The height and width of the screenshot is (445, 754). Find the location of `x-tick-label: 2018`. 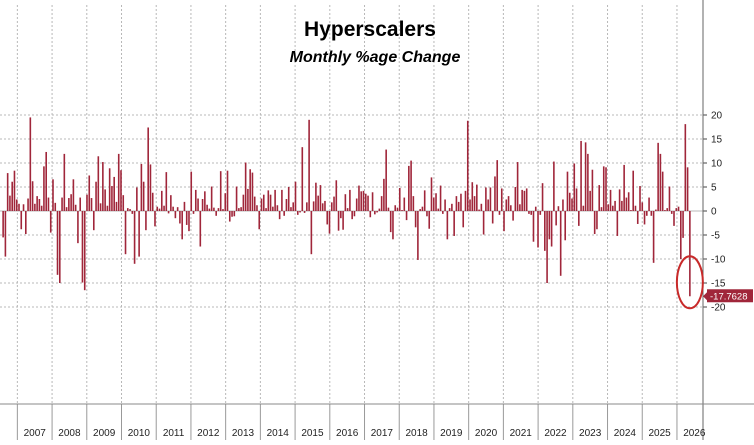

x-tick-label: 2018 is located at coordinates (416, 433).